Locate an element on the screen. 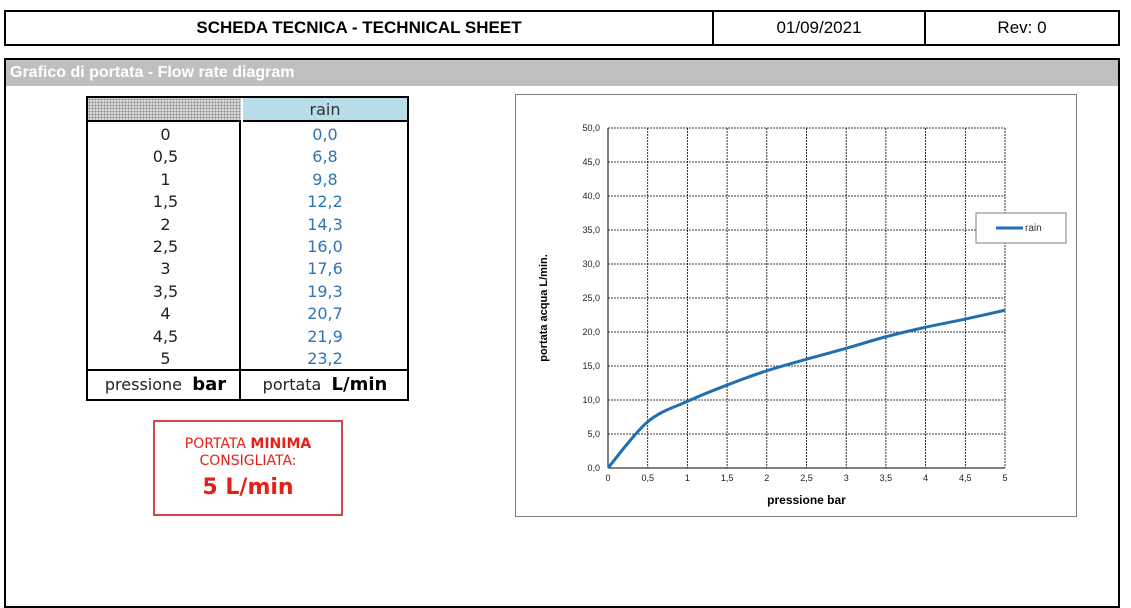  series-line-rain is located at coordinates (806, 388).